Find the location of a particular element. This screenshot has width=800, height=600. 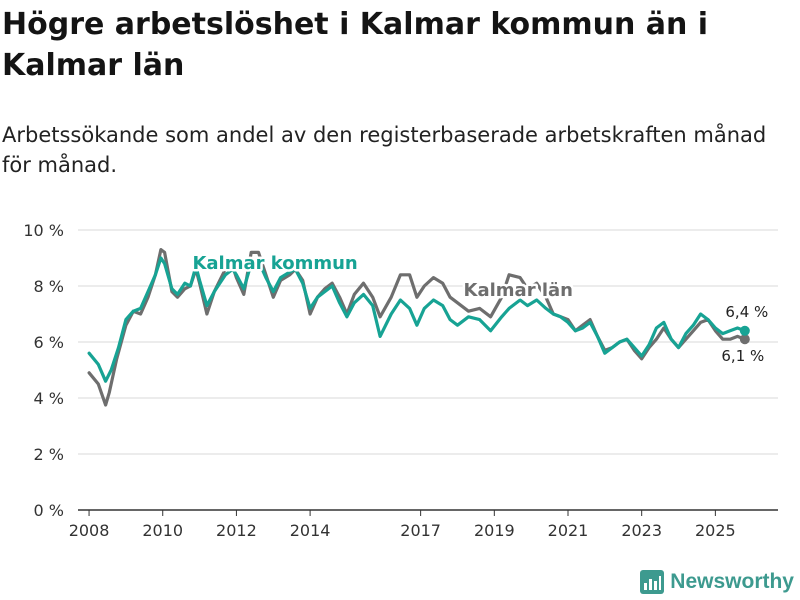

y-tick-label: 0 % is located at coordinates (49, 510).